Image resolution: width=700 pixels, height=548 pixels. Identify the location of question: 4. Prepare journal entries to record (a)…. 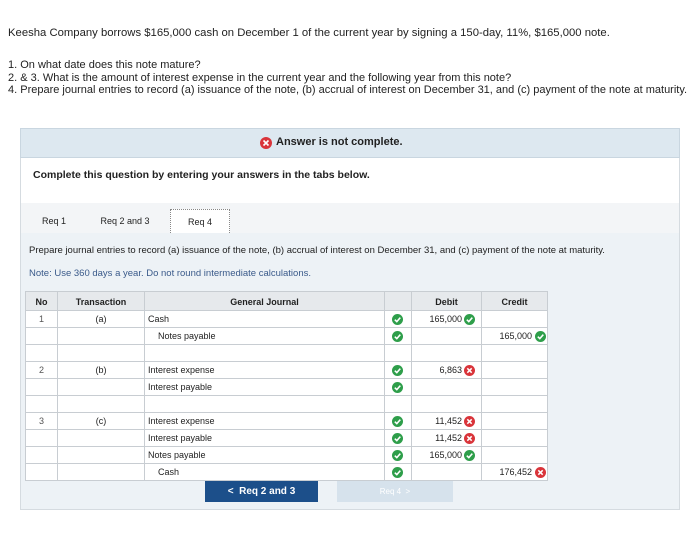
(348, 90).